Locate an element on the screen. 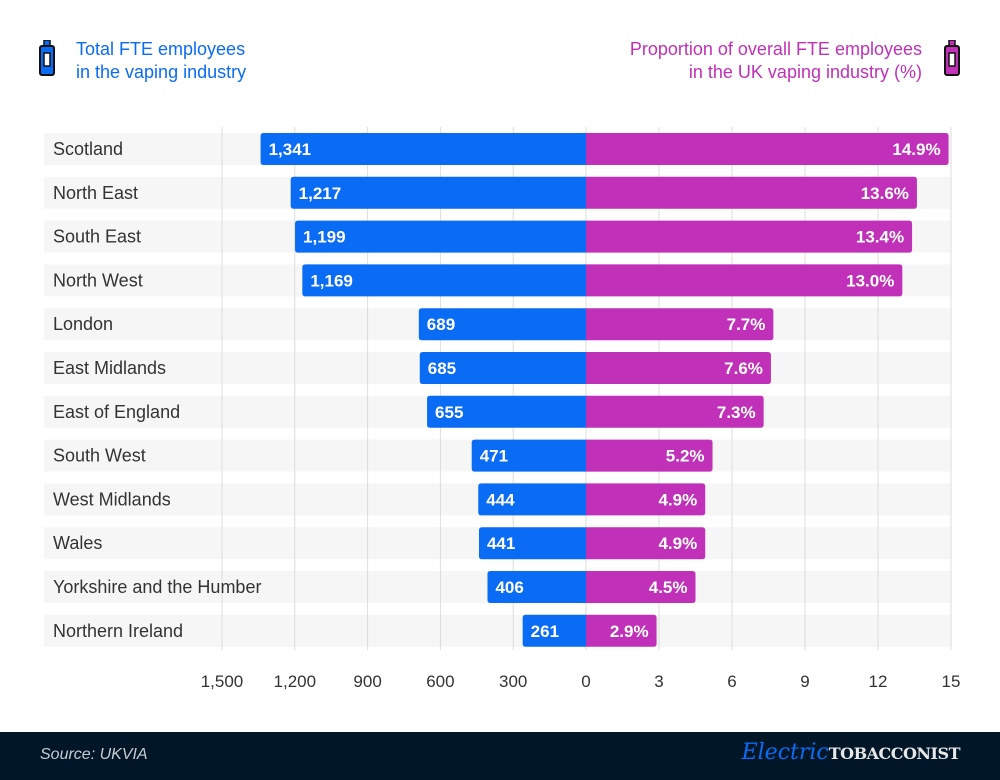 This screenshot has width=1000, height=780. bar-label-fte: 689 is located at coordinates (441, 324).